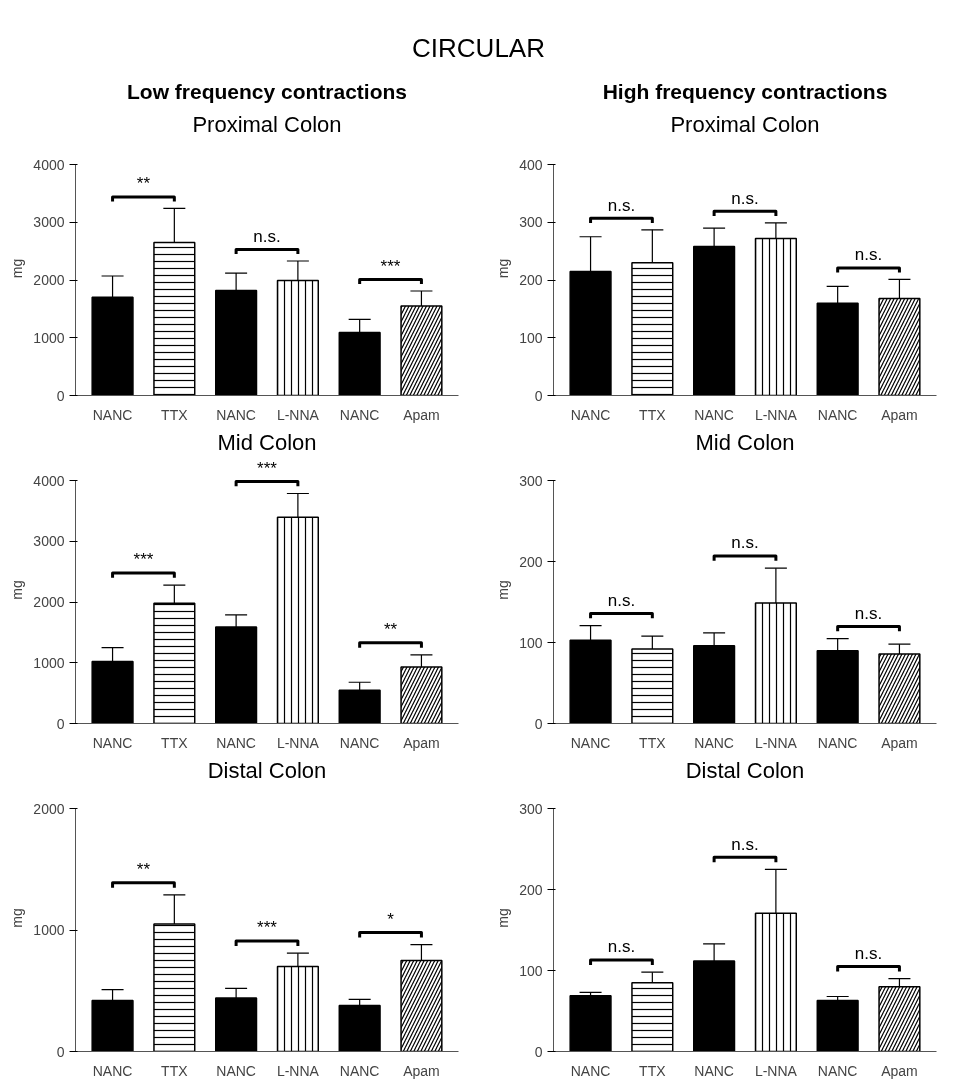 This screenshot has width=956, height=1081. I want to click on annotation: *, so click(391, 919).